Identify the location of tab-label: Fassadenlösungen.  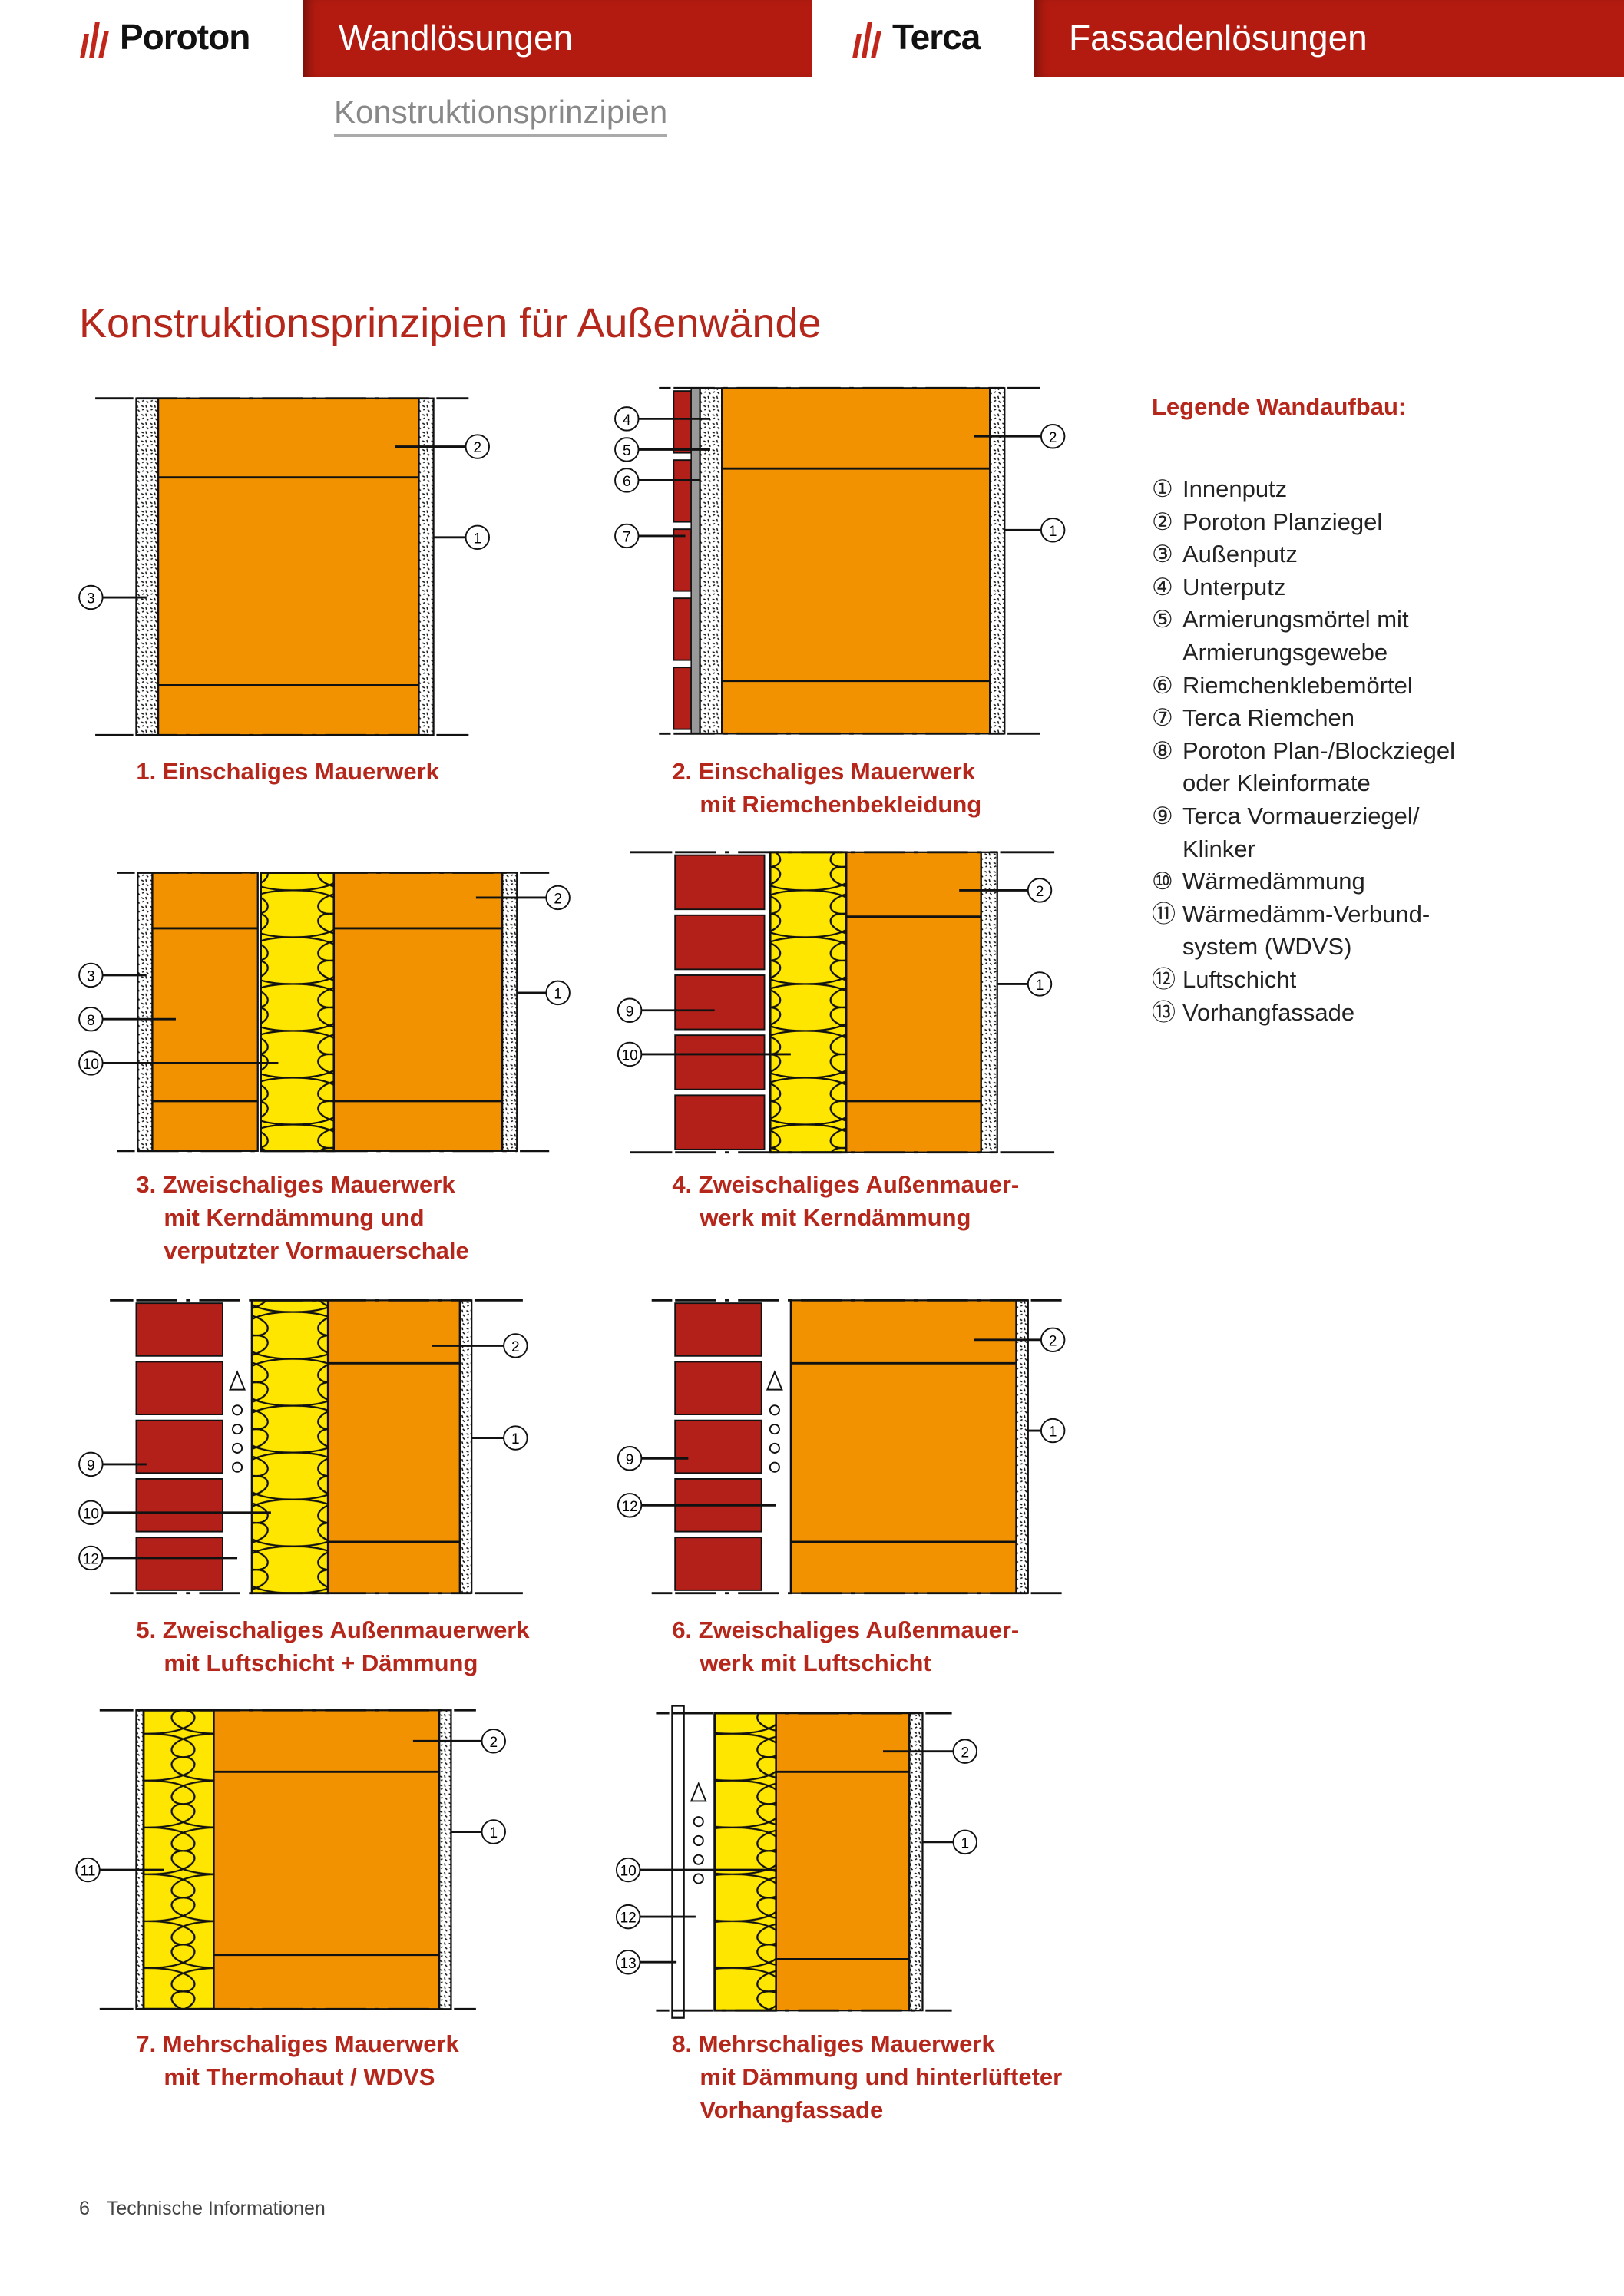
(1218, 38).